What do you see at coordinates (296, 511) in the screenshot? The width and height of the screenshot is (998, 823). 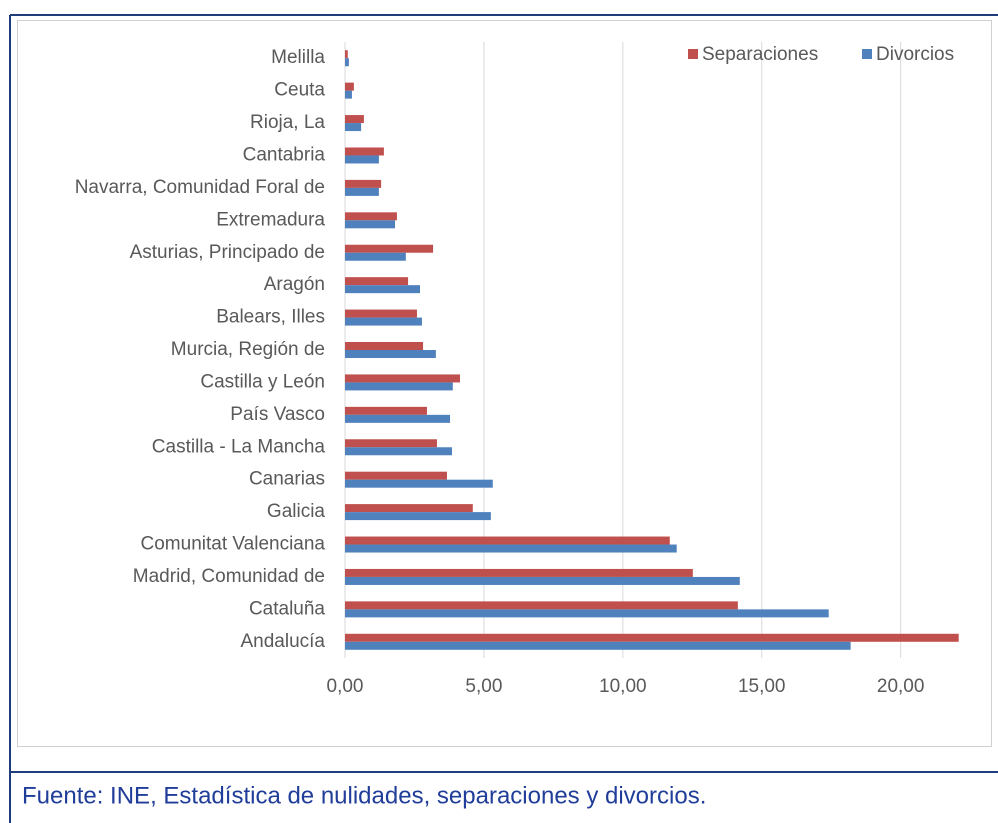 I see `y-tick-label: Galicia` at bounding box center [296, 511].